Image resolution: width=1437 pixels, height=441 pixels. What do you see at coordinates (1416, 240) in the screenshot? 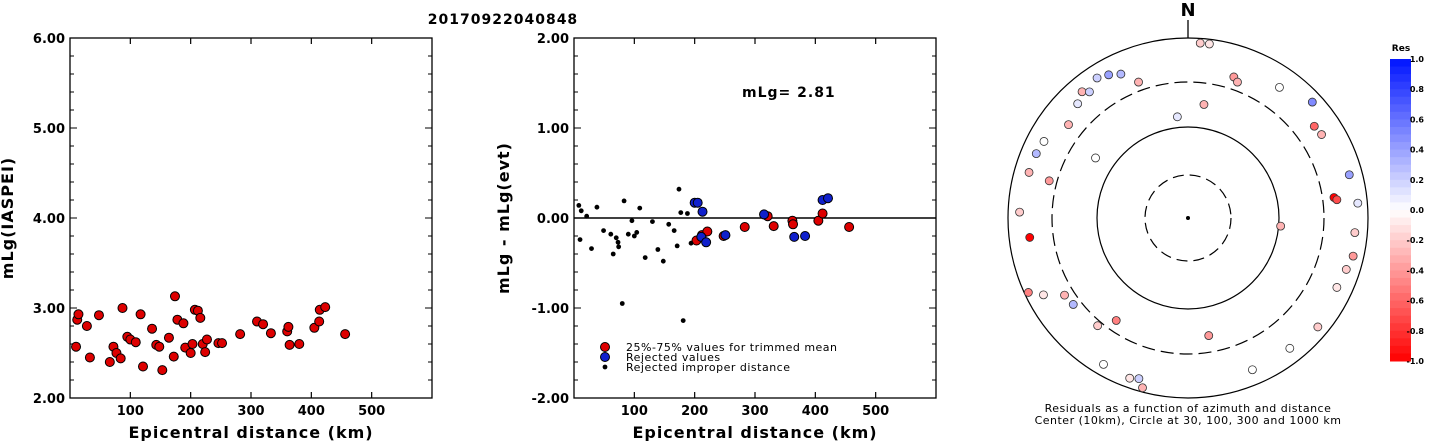
I see `colorbar-tick-label: -0.2` at bounding box center [1416, 240].